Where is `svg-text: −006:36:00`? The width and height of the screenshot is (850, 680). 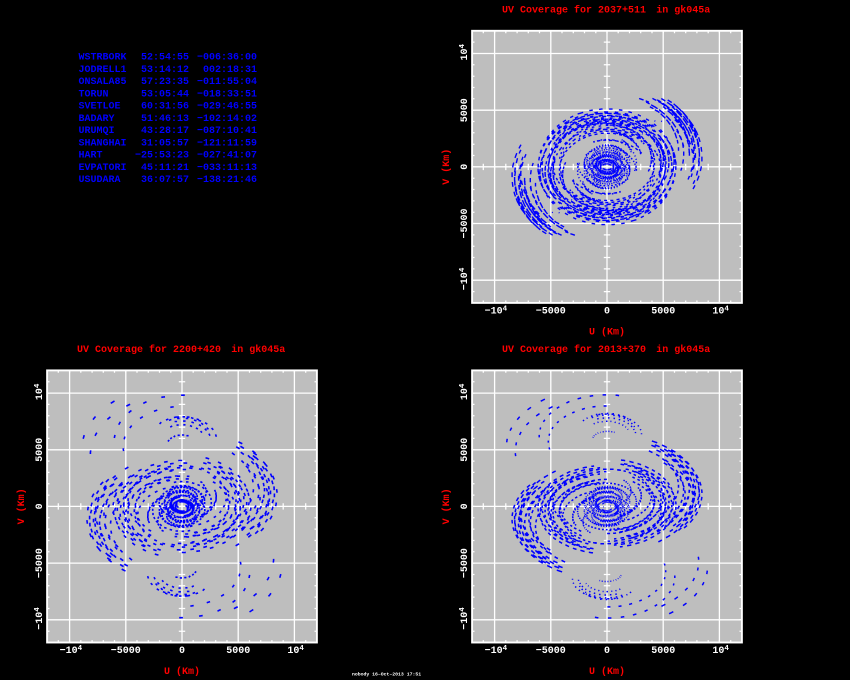 svg-text: −006:36:00 is located at coordinates (227, 58).